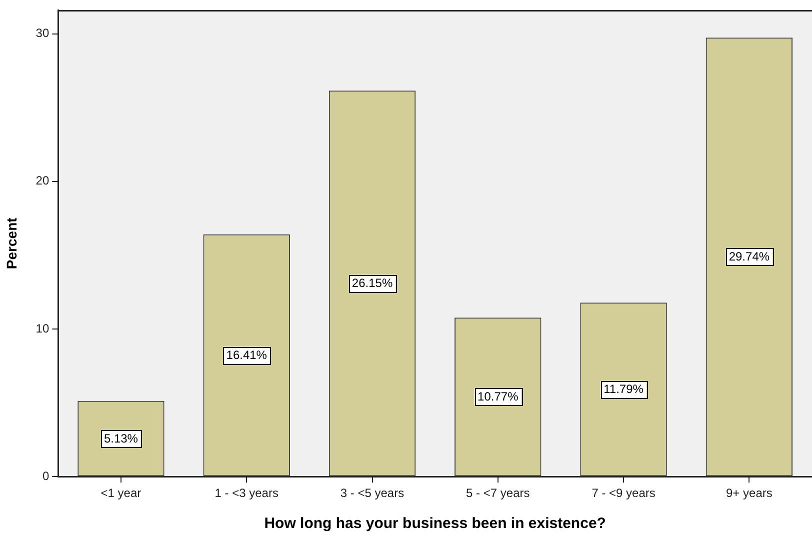 The width and height of the screenshot is (812, 543). I want to click on data-label: 26.15%, so click(372, 283).